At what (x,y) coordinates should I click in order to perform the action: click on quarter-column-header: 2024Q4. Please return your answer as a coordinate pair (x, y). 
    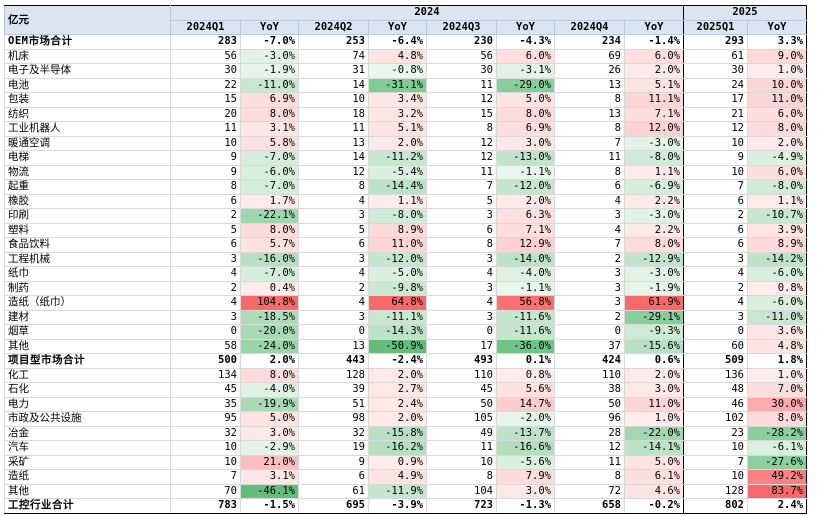
    Looking at the image, I should click on (589, 27).